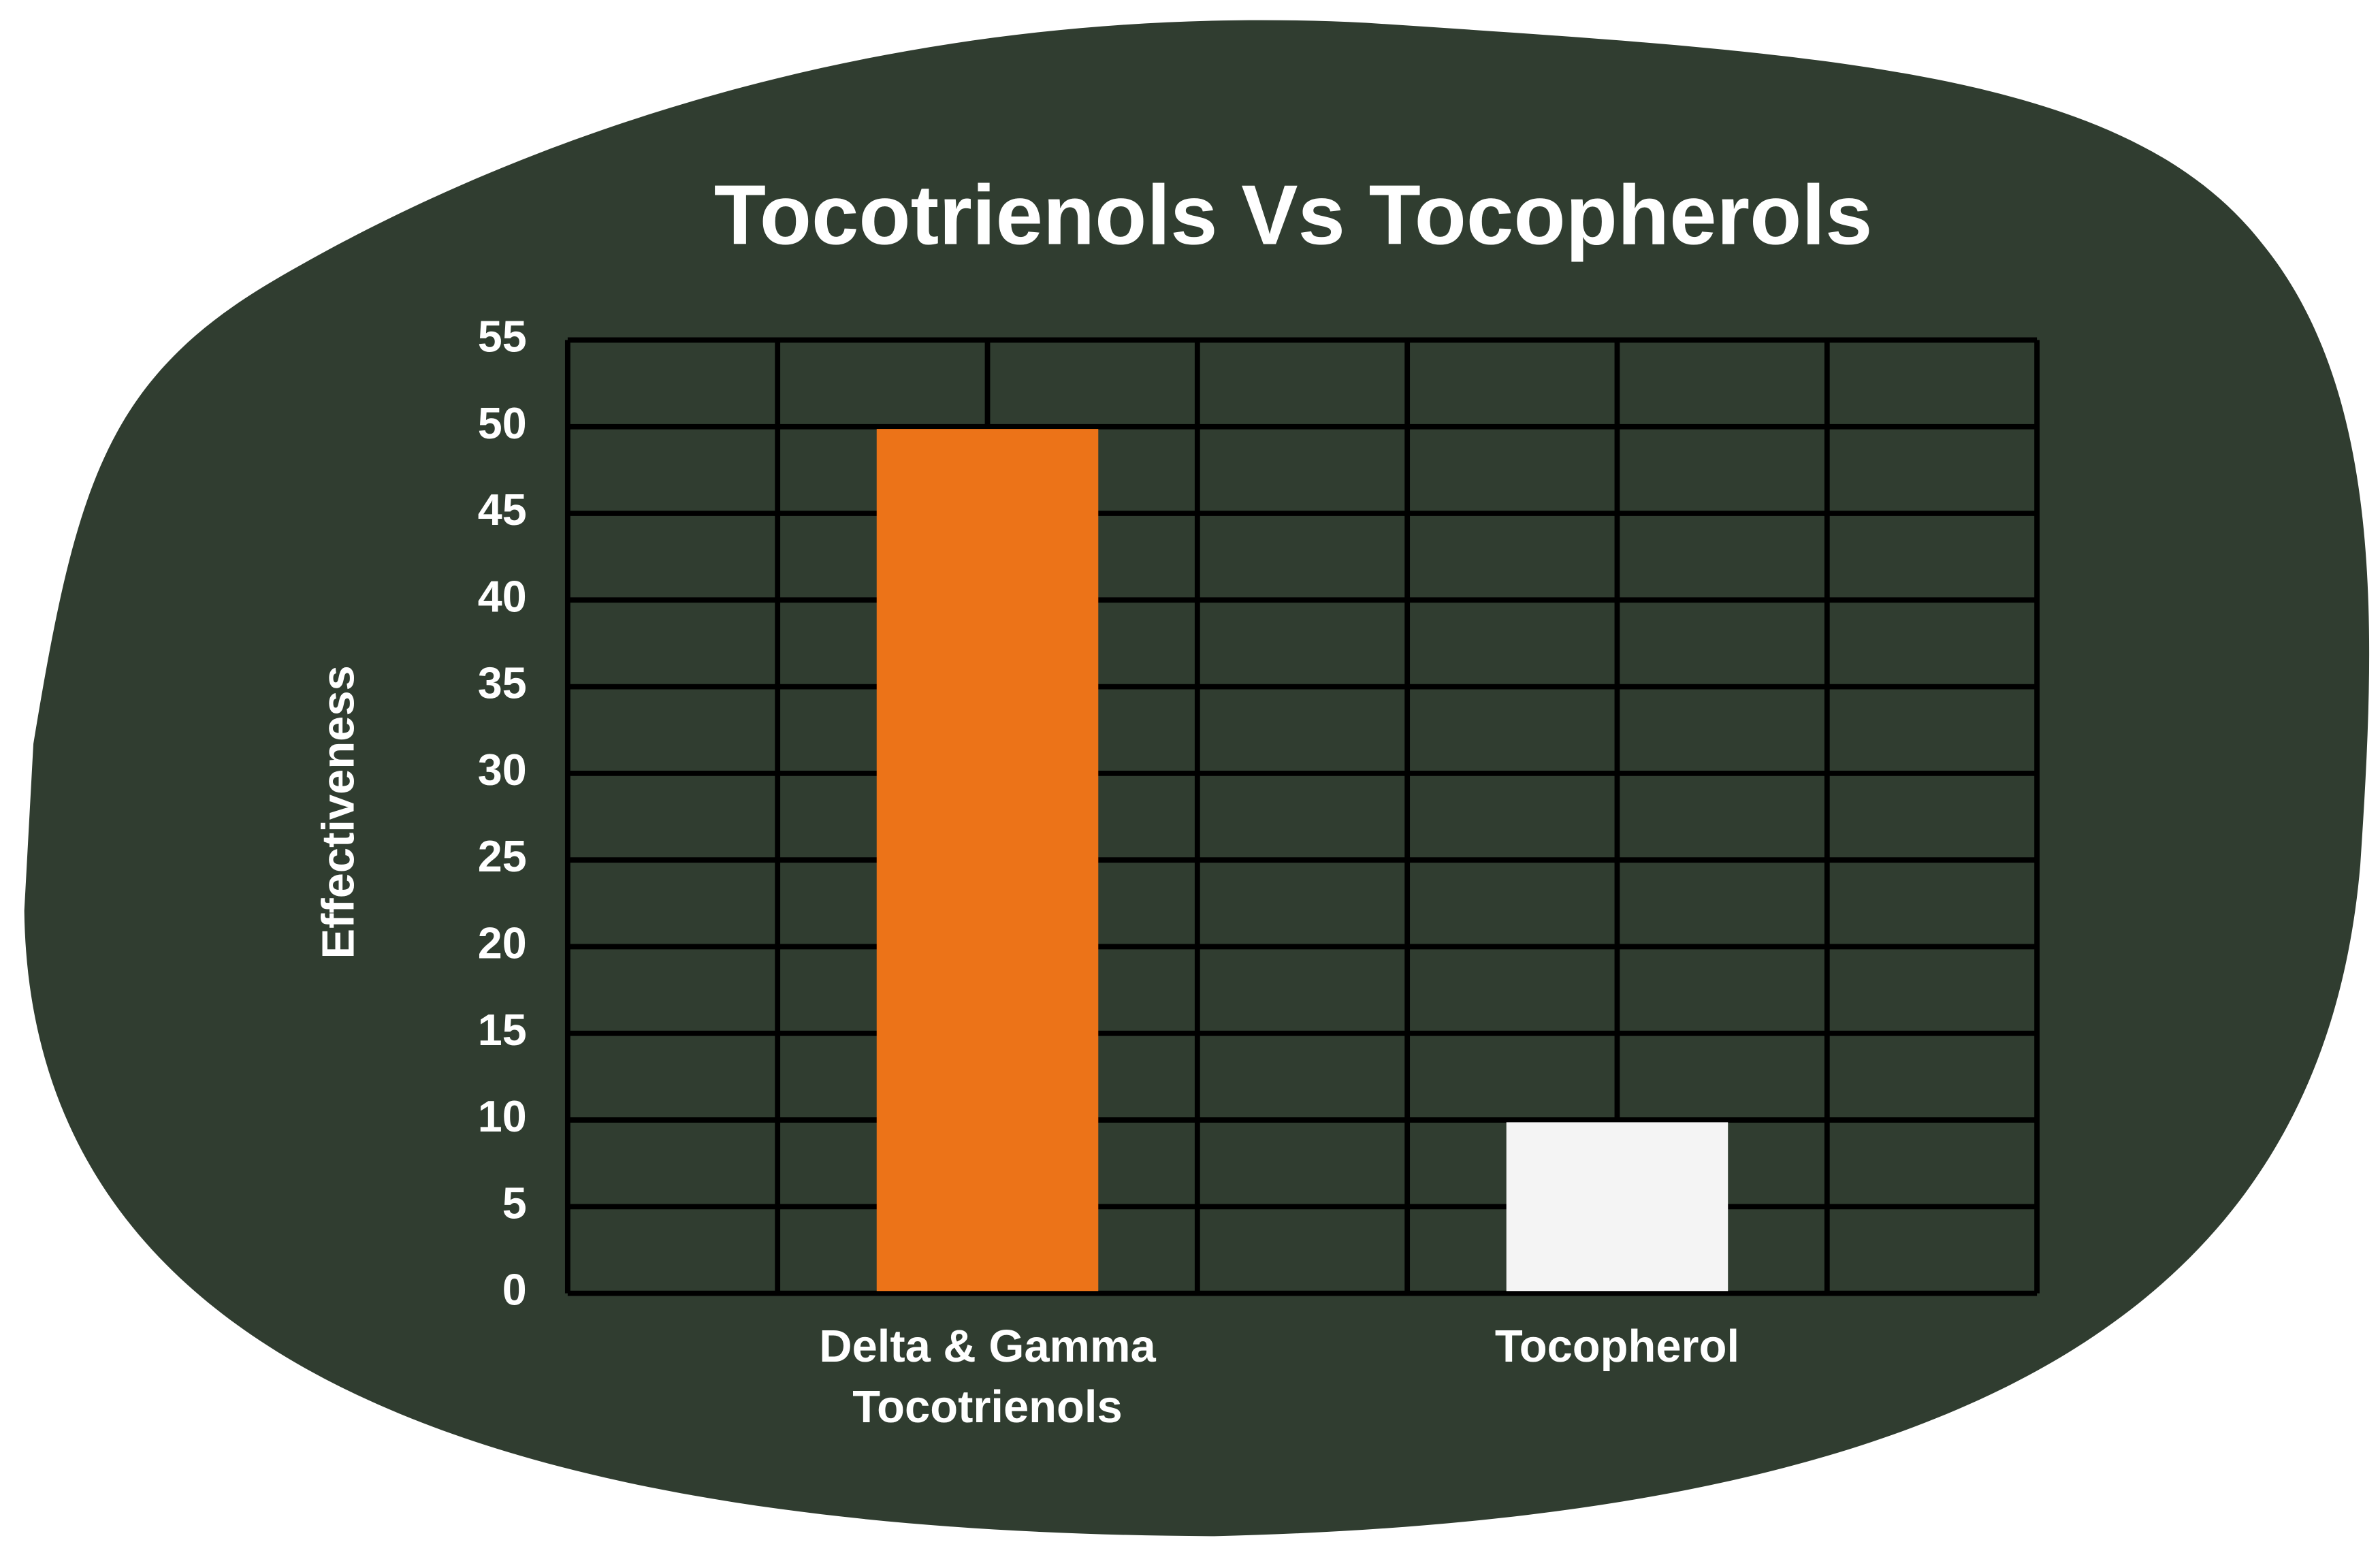  I want to click on y-tick-label: 20, so click(502, 943).